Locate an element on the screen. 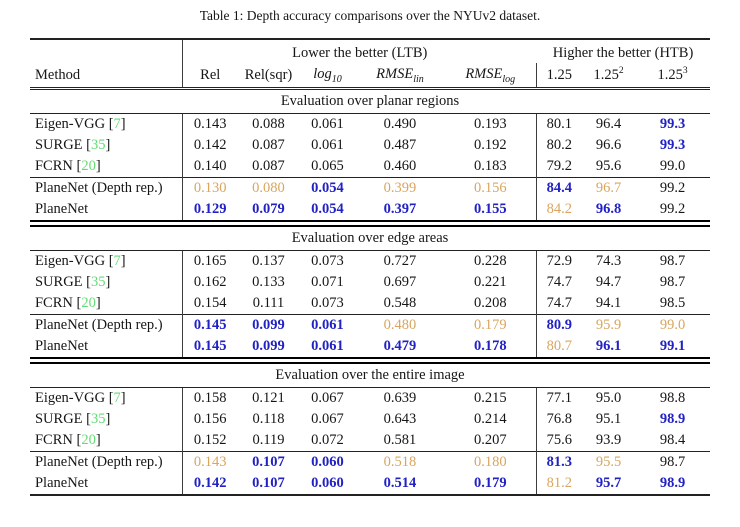  method-cell: SURGE [35] is located at coordinates (72, 145).